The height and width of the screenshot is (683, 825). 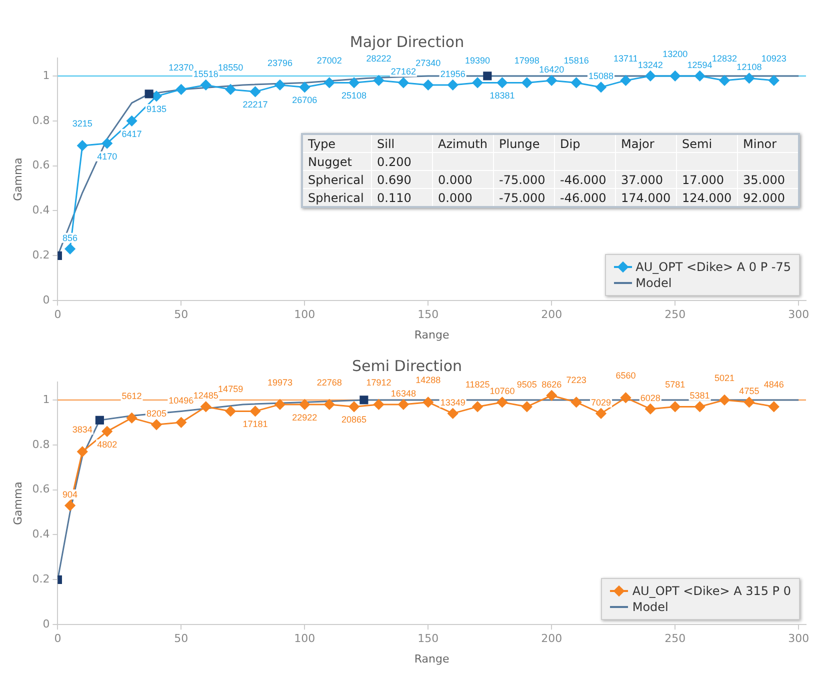 I want to click on annotation: 18550, so click(x=231, y=67).